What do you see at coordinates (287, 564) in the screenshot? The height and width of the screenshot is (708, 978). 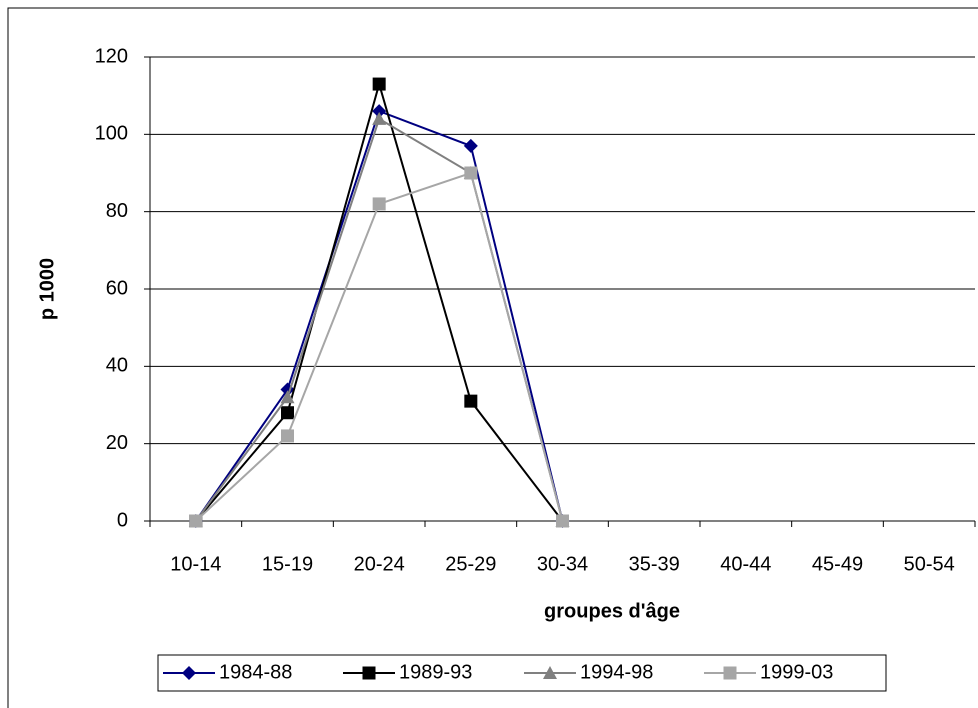 I see `x-tick-label: 15-19` at bounding box center [287, 564].